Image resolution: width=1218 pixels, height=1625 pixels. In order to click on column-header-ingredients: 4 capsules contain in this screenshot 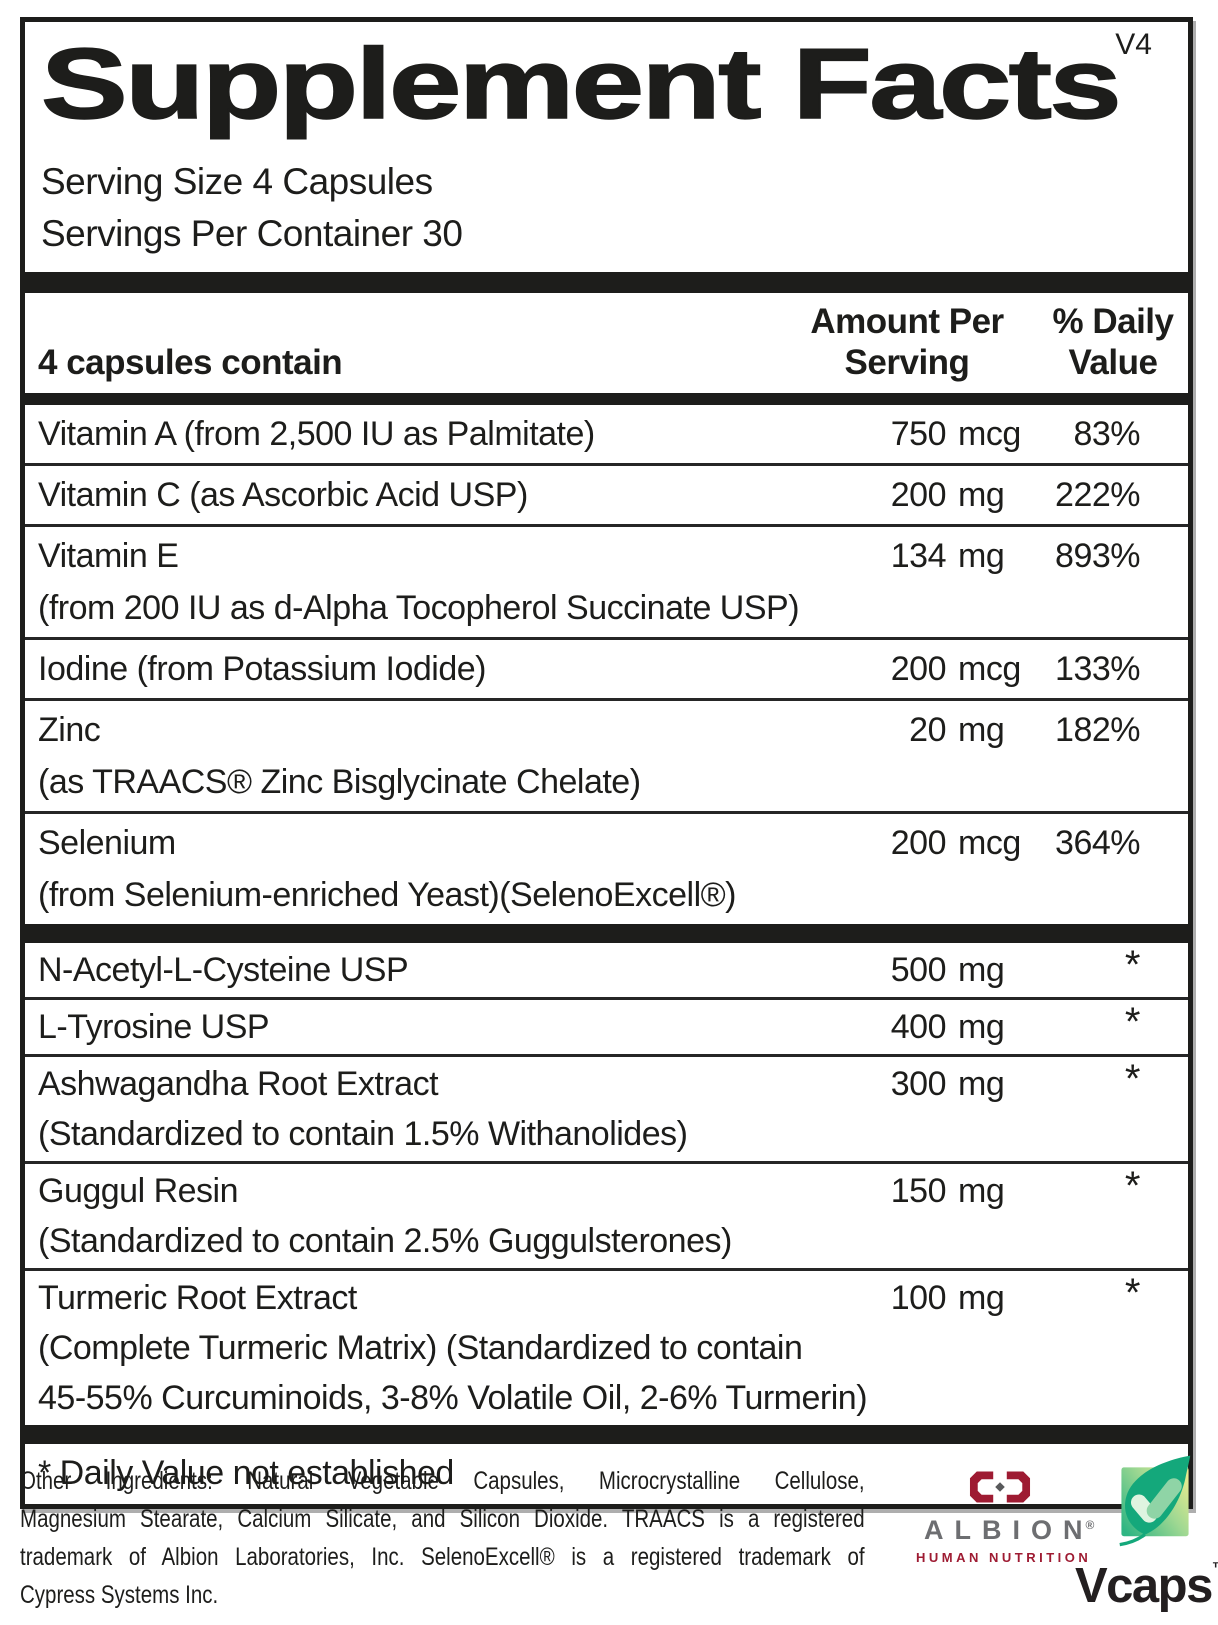, I will do `click(190, 362)`.